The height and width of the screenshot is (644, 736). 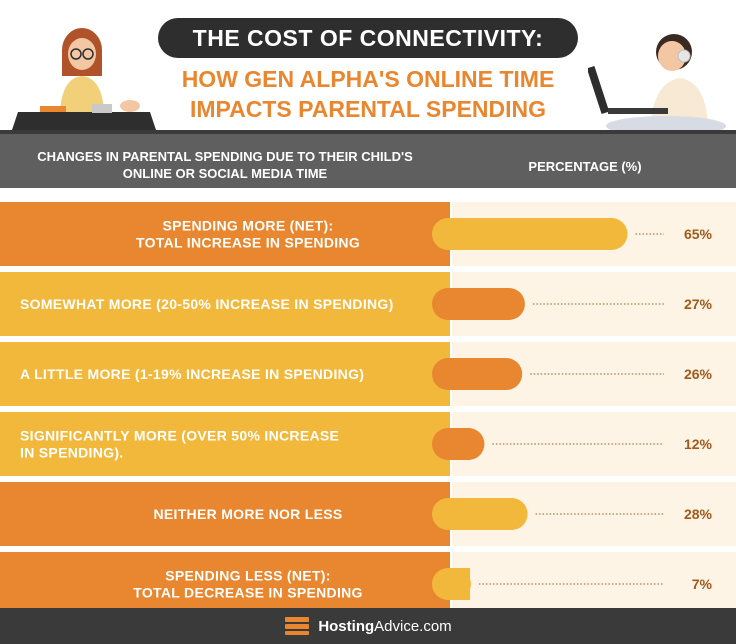 I want to click on value-label: 12%, so click(x=698, y=444).